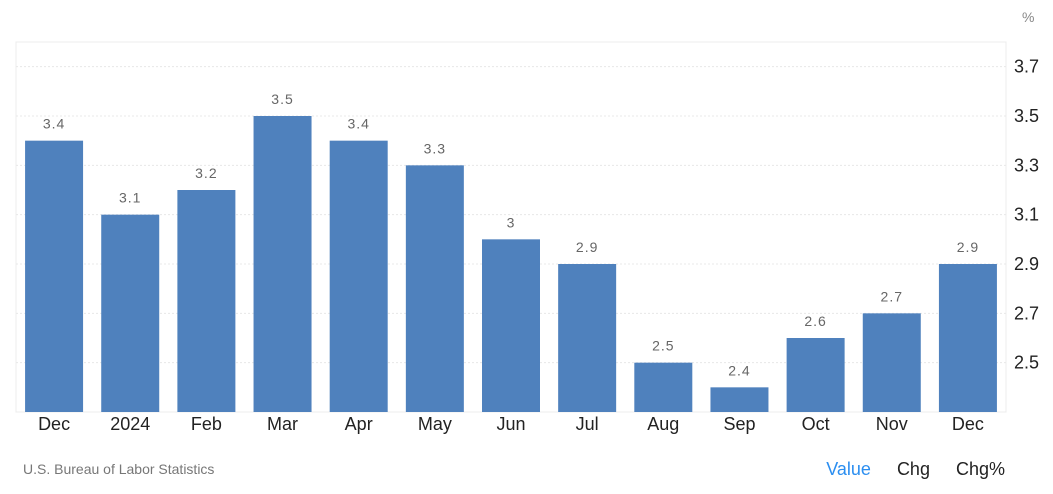  Describe the element at coordinates (587, 424) in the screenshot. I see `x-tick-label: Jul` at that location.